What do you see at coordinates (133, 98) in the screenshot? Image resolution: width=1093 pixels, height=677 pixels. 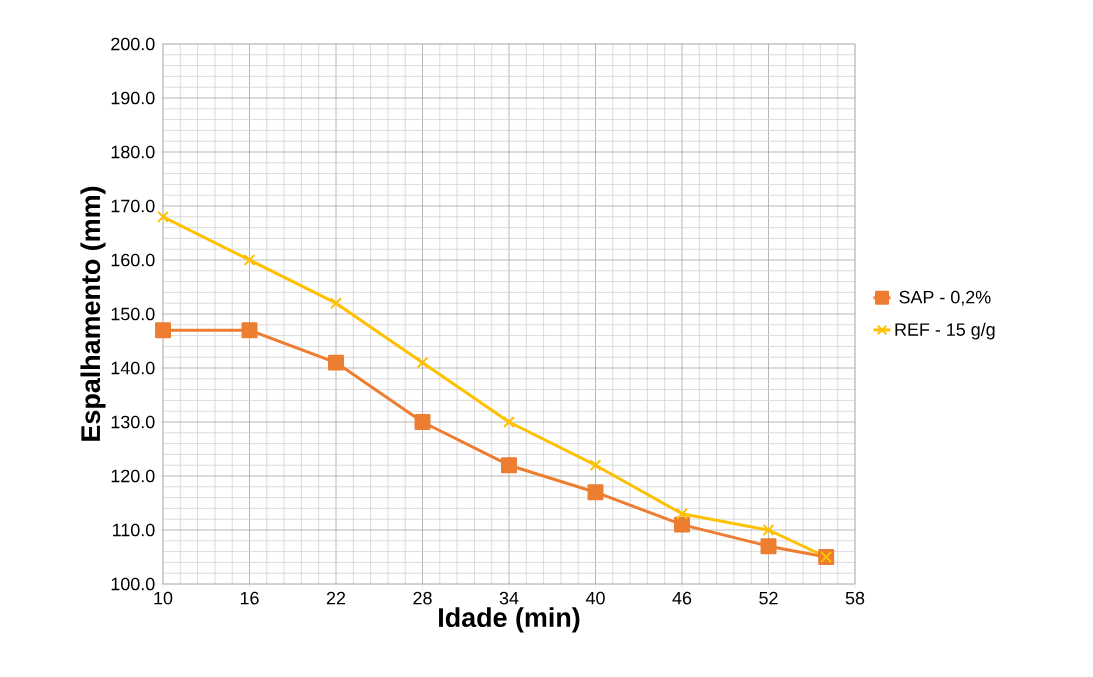 I see `y-tick-label: 190.0` at bounding box center [133, 98].